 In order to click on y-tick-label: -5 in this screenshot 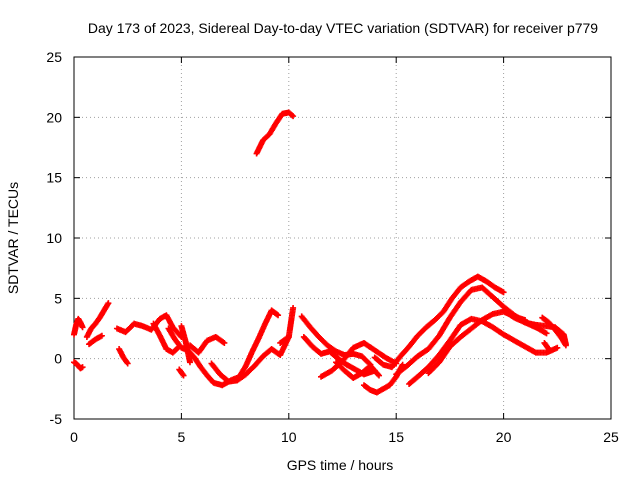, I will do `click(56, 419)`.